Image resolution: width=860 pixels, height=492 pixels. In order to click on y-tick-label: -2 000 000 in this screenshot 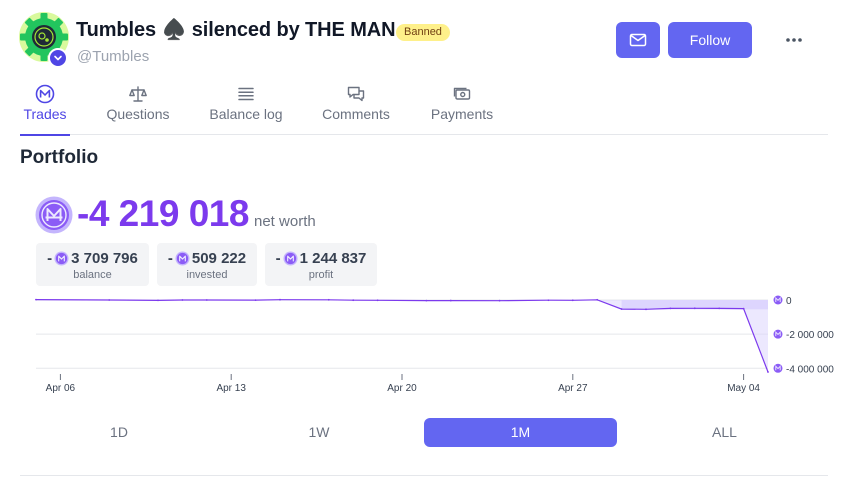, I will do `click(810, 335)`.